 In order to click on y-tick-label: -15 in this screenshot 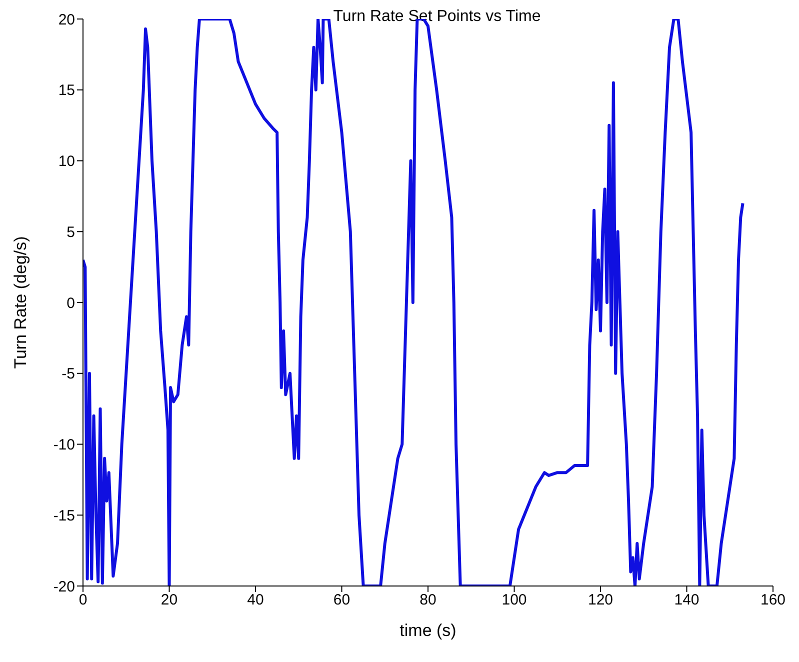, I will do `click(64, 515)`.